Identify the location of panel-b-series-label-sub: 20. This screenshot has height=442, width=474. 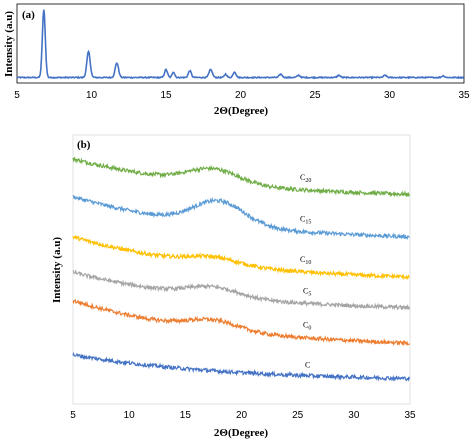
(308, 181).